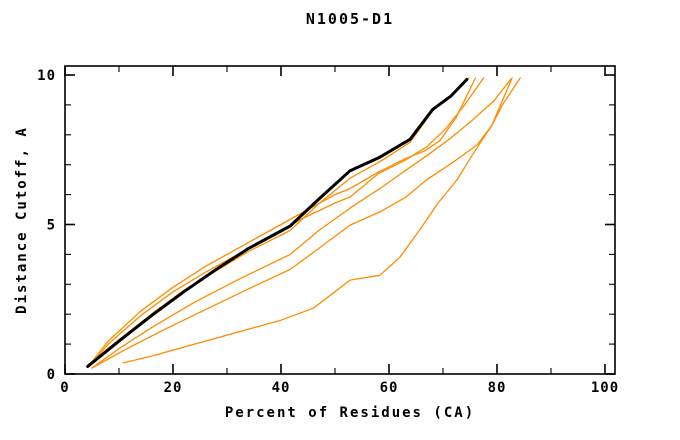  I want to click on x-axis-label: Percent of Residues (CA), so click(350, 413).